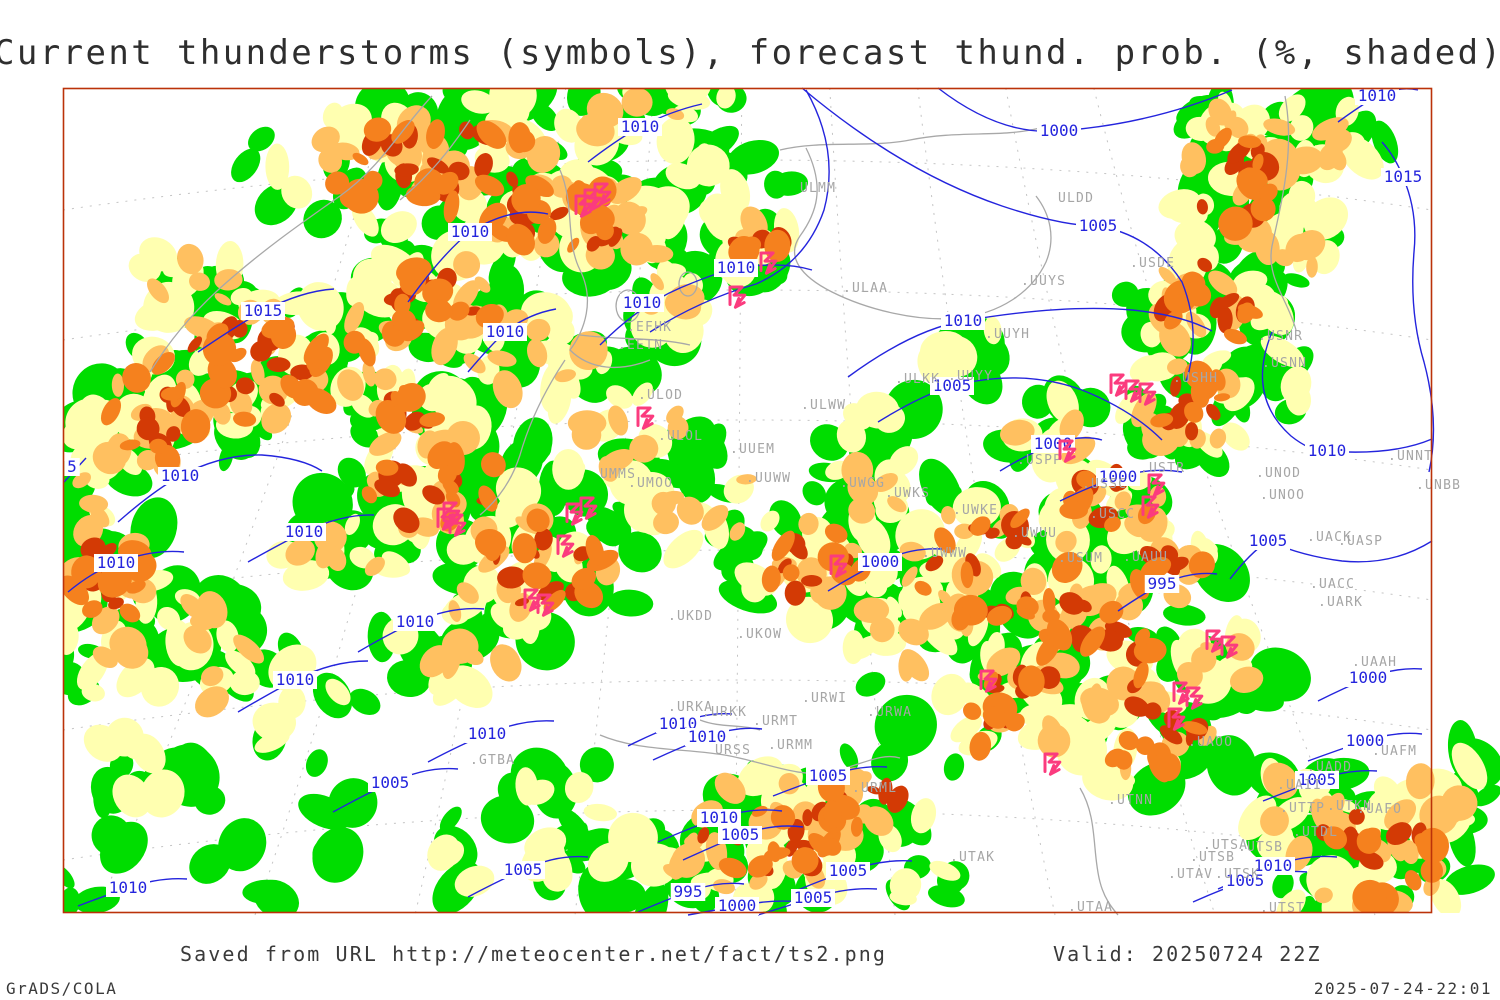 The width and height of the screenshot is (1500, 1000). I want to click on svg-text: .UWKE, so click(975, 510).